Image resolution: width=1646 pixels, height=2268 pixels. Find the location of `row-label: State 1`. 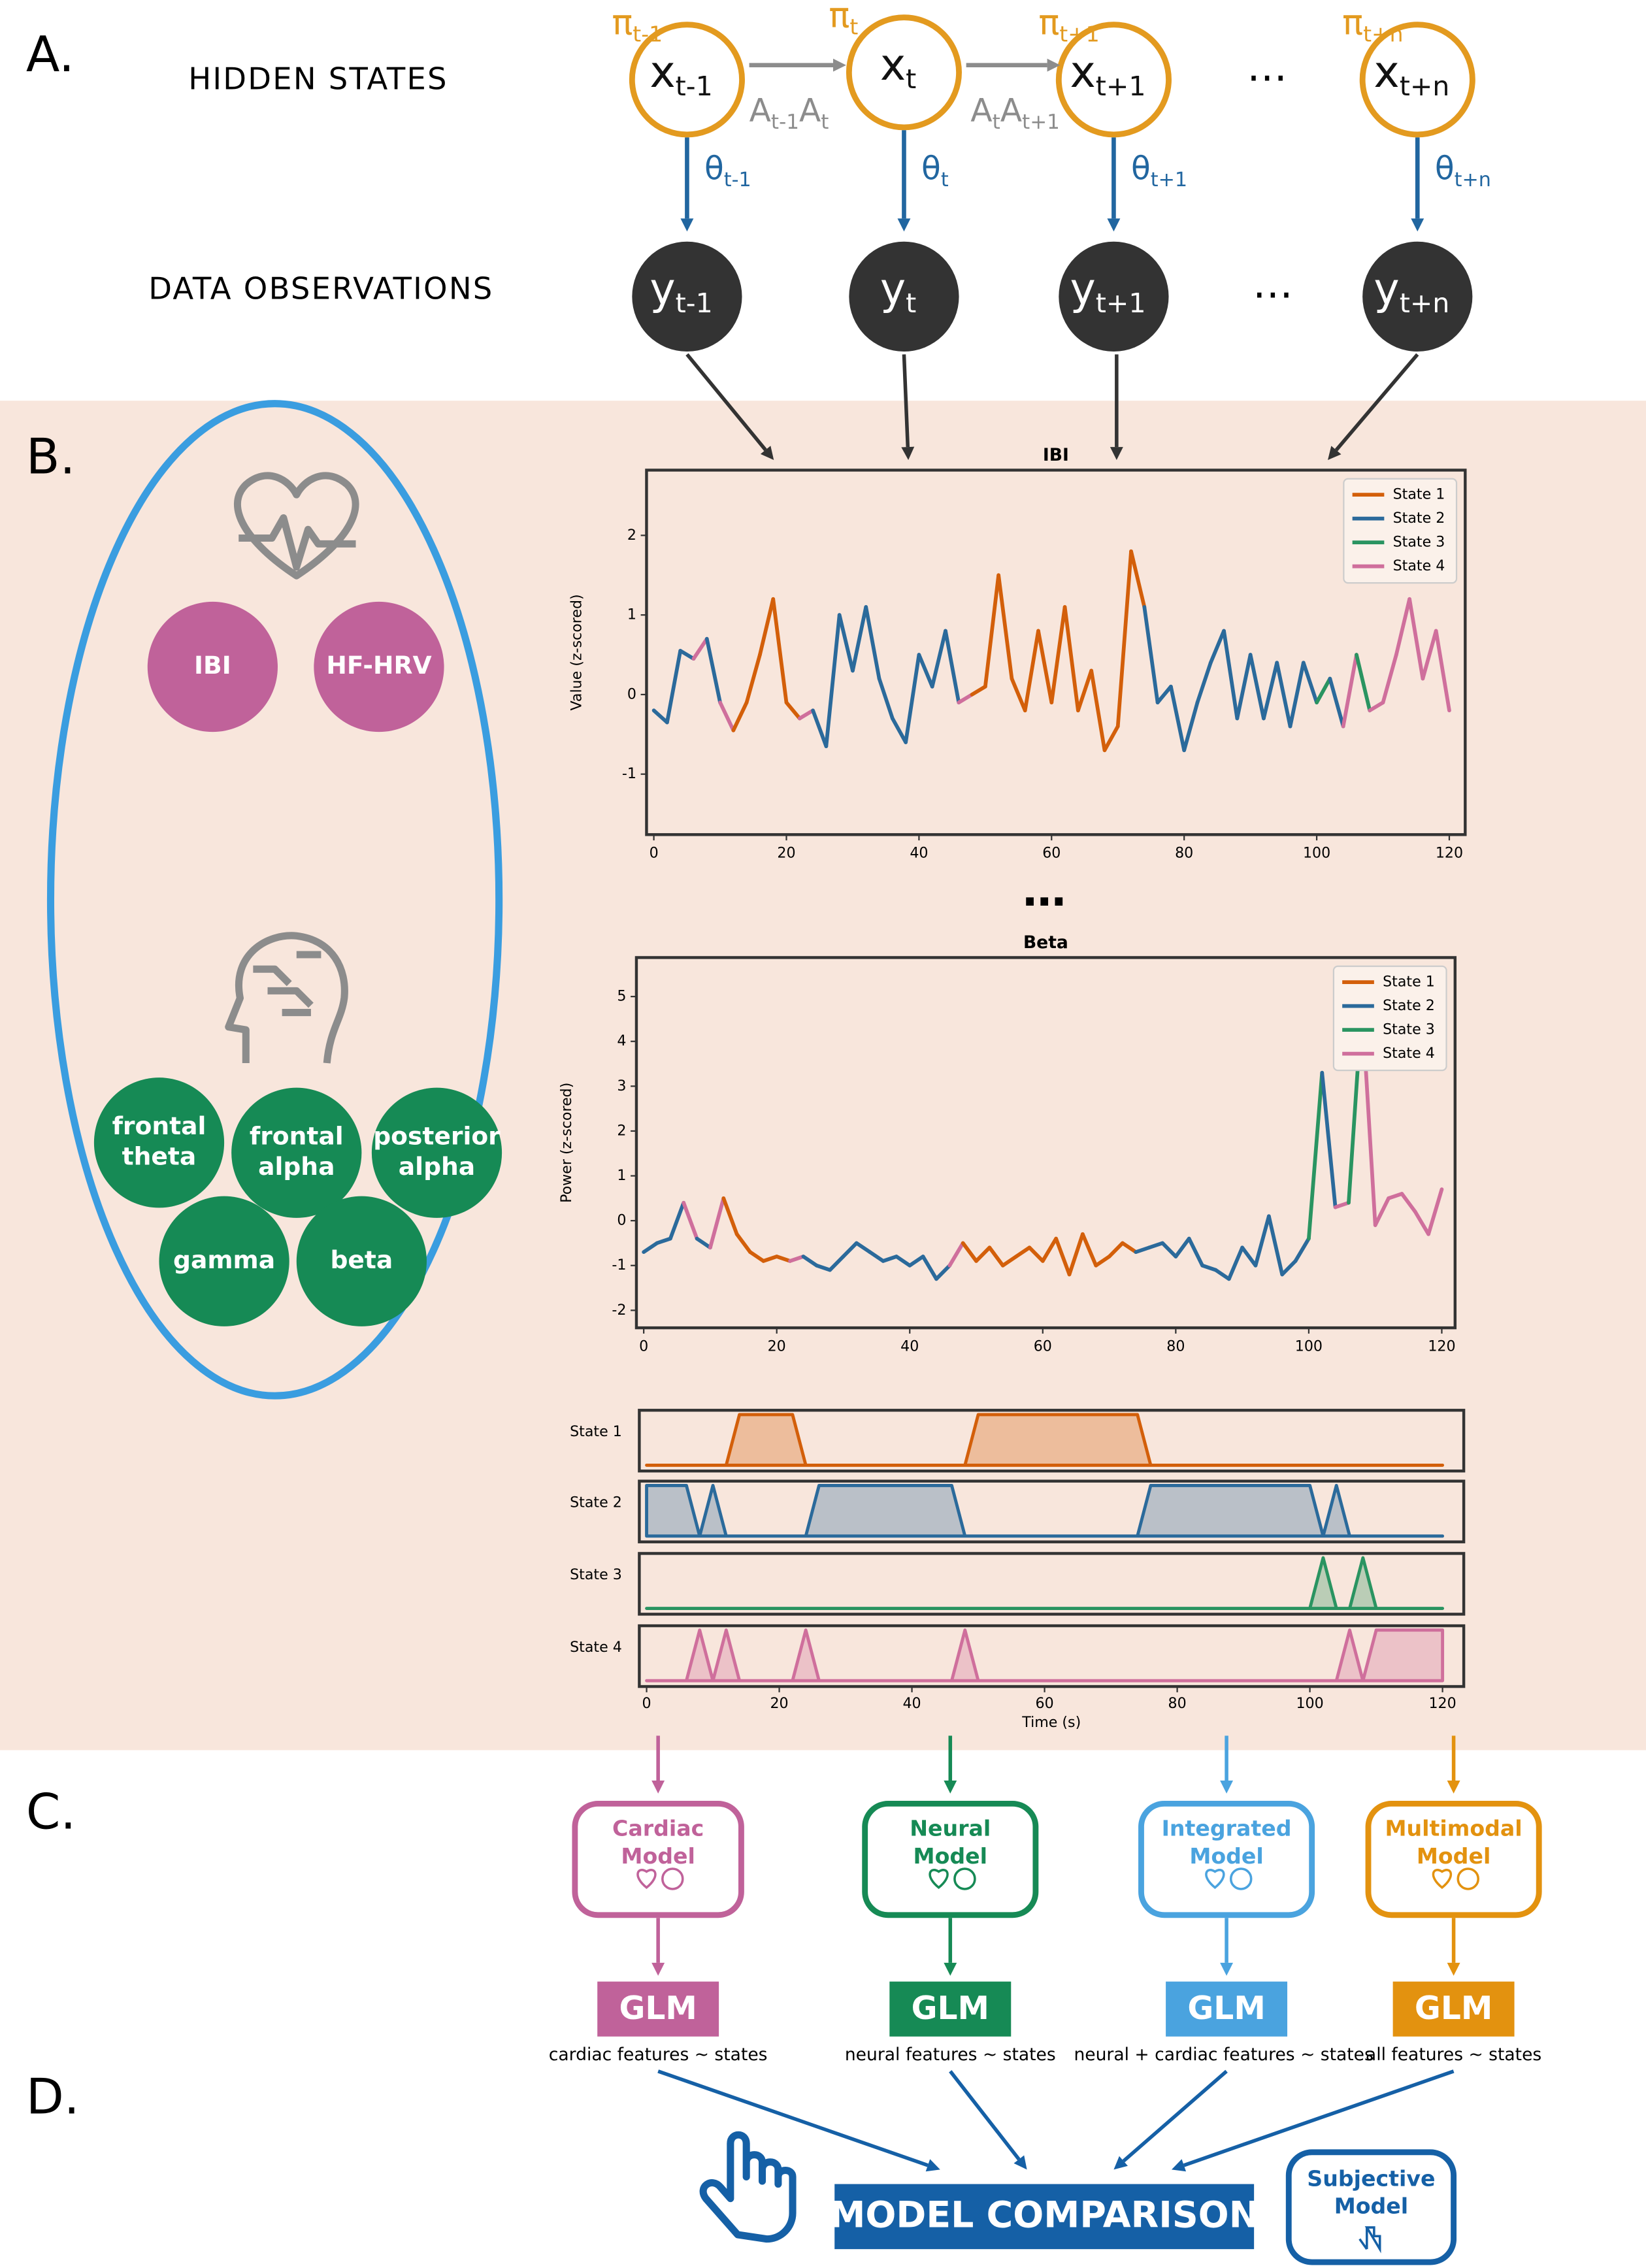

row-label: State 1 is located at coordinates (596, 1431).